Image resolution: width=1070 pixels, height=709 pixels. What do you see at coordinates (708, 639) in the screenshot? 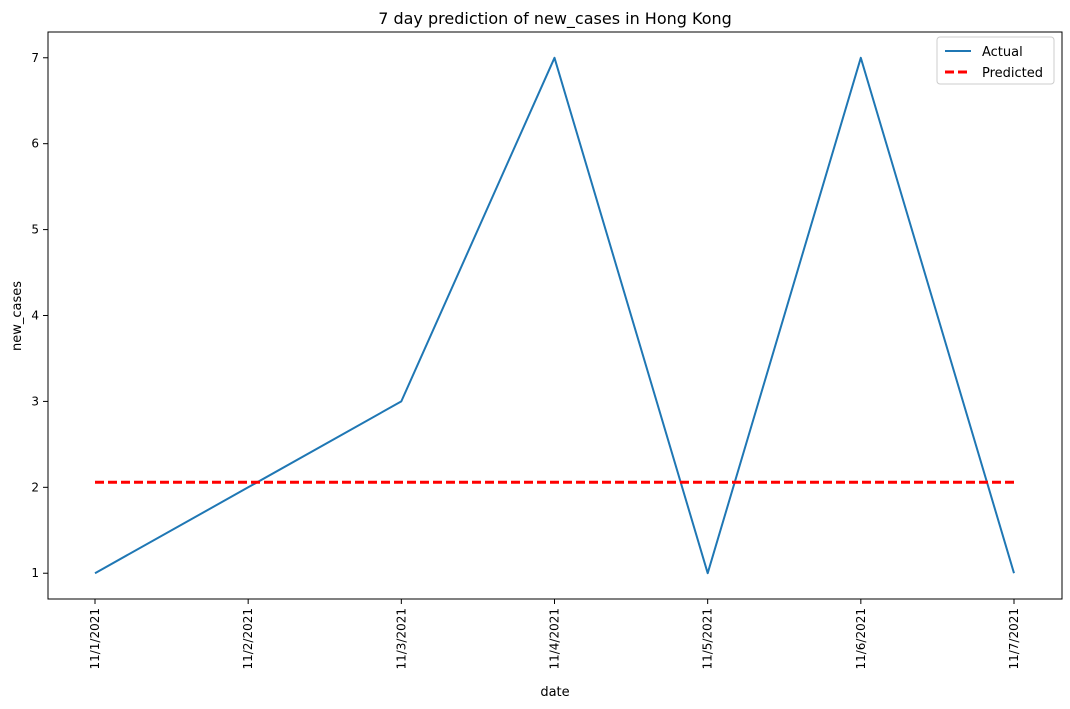
I see `x-tick-label: 11/5/2021` at bounding box center [708, 639].